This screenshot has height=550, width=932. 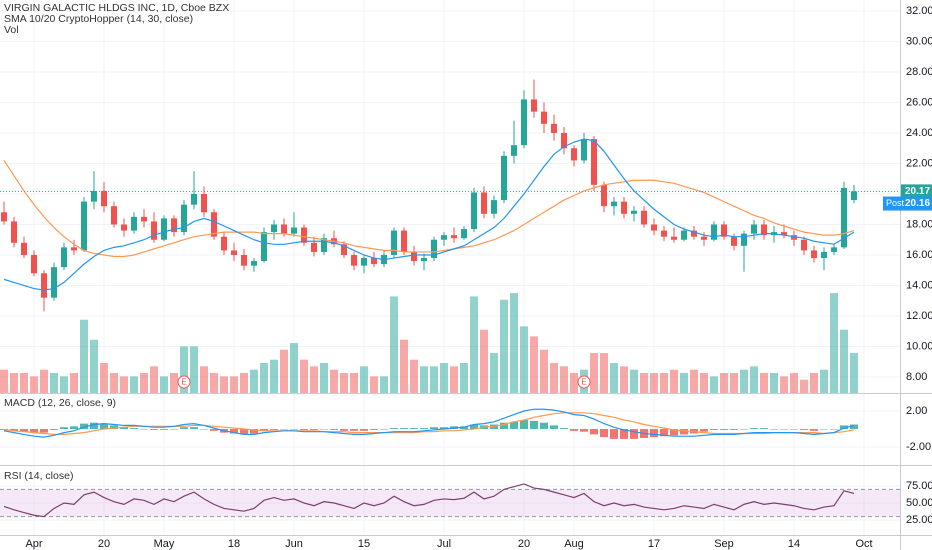 I want to click on y-tick-label: 12.00, so click(x=919, y=316).